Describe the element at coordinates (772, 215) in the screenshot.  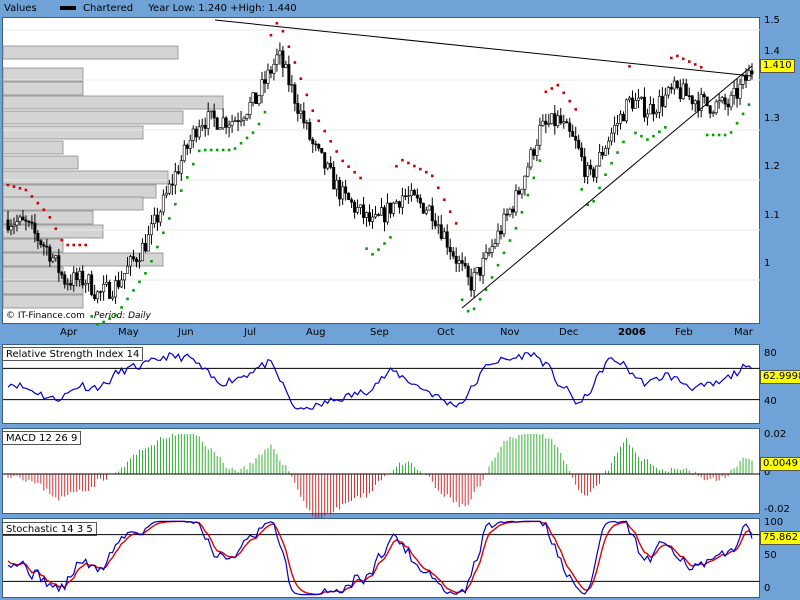
I see `price-tick: 1.1` at that location.